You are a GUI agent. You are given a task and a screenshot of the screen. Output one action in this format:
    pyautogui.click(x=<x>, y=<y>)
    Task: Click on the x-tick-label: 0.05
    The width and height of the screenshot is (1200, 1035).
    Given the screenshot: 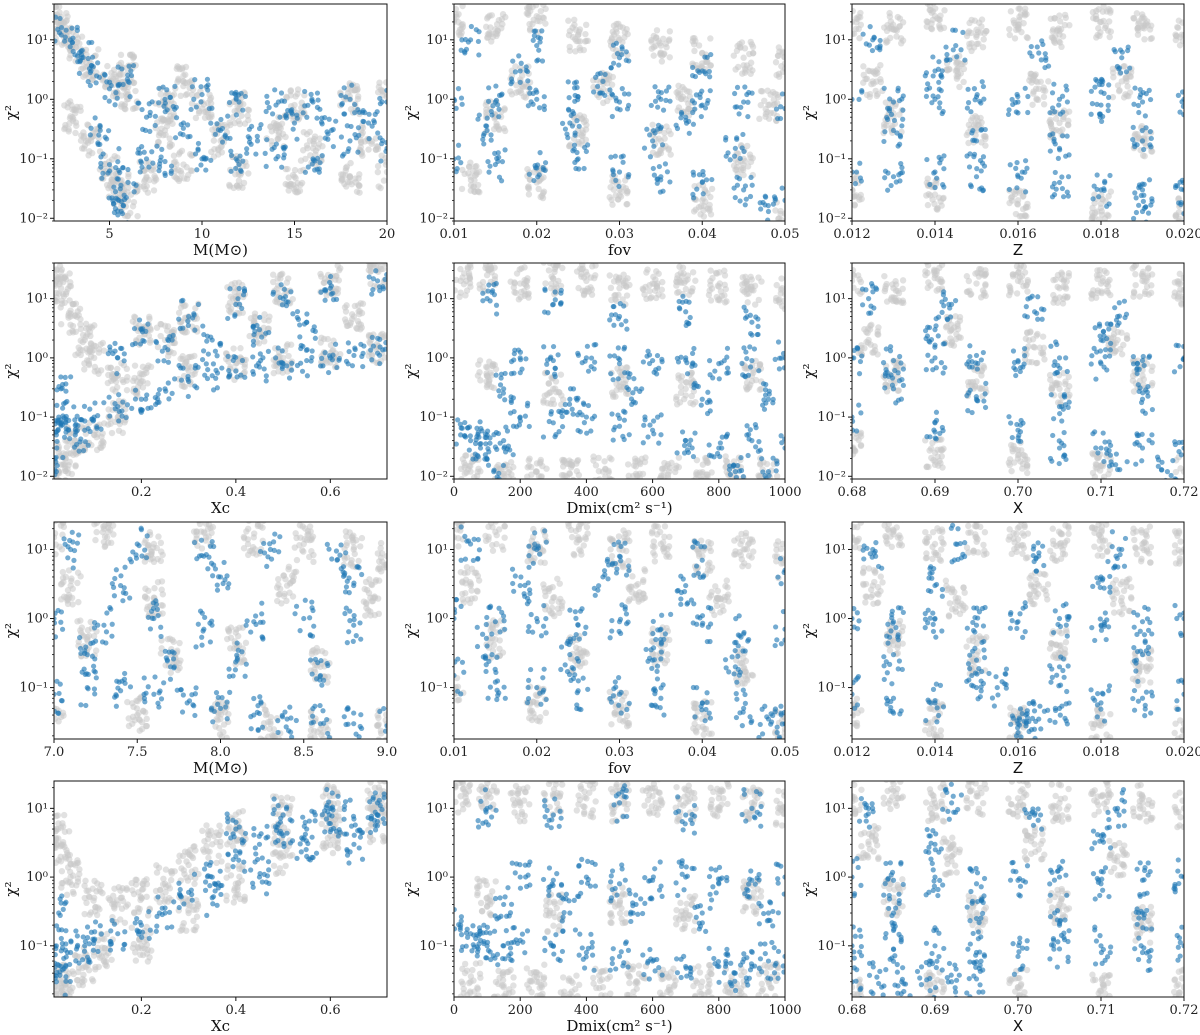 What is the action you would take?
    pyautogui.click(x=785, y=234)
    